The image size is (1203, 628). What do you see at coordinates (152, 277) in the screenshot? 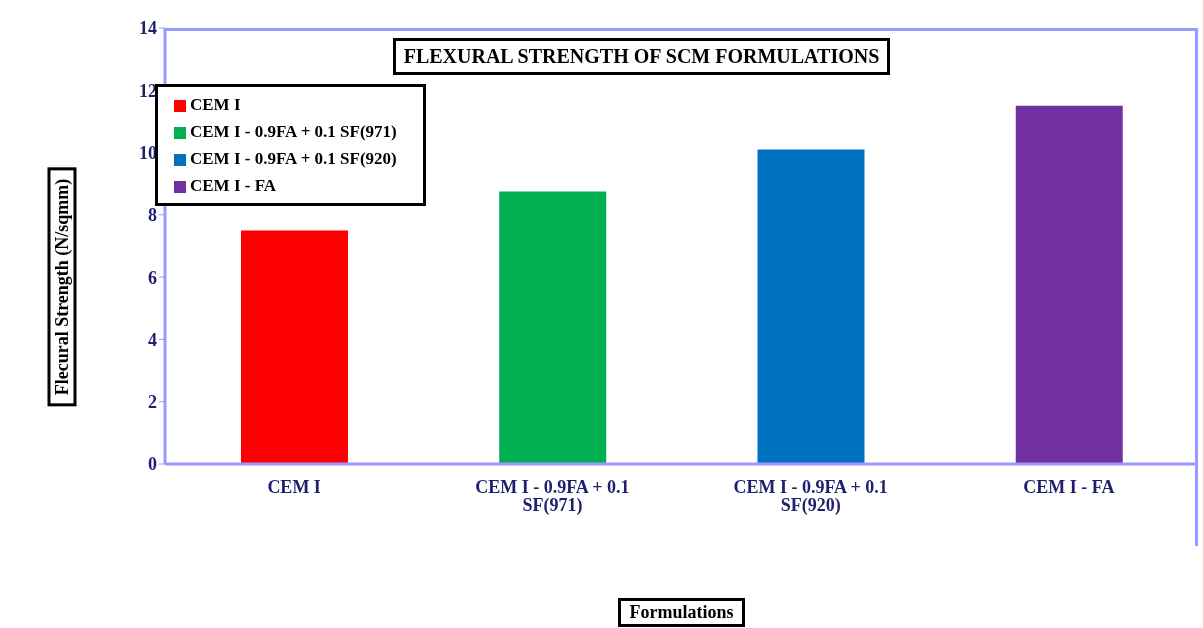
I see `y-tick-label: 6` at bounding box center [152, 277].